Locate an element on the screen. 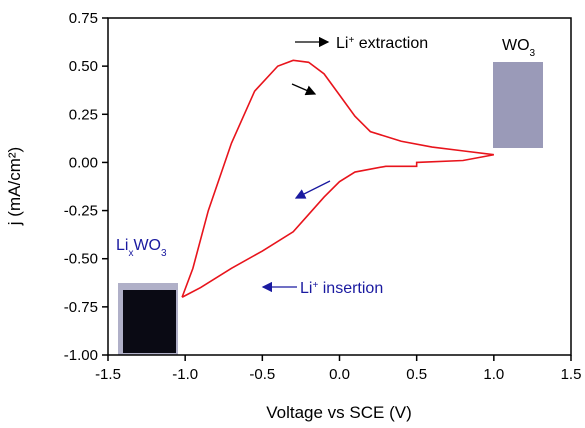  annotation-part: x is located at coordinates (130, 253).